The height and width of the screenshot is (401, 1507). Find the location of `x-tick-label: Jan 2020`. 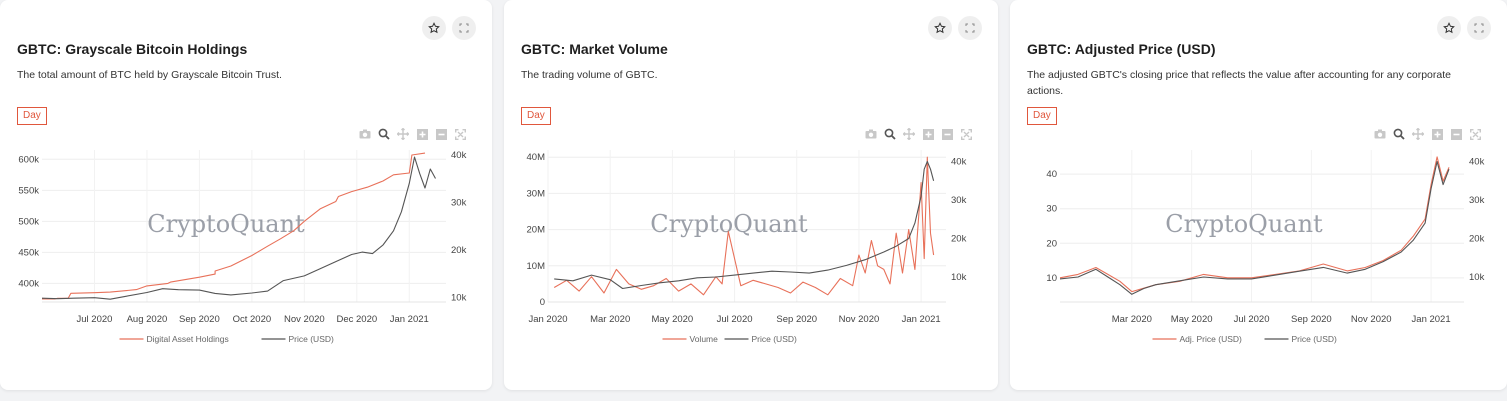

x-tick-label: Jan 2020 is located at coordinates (547, 319).